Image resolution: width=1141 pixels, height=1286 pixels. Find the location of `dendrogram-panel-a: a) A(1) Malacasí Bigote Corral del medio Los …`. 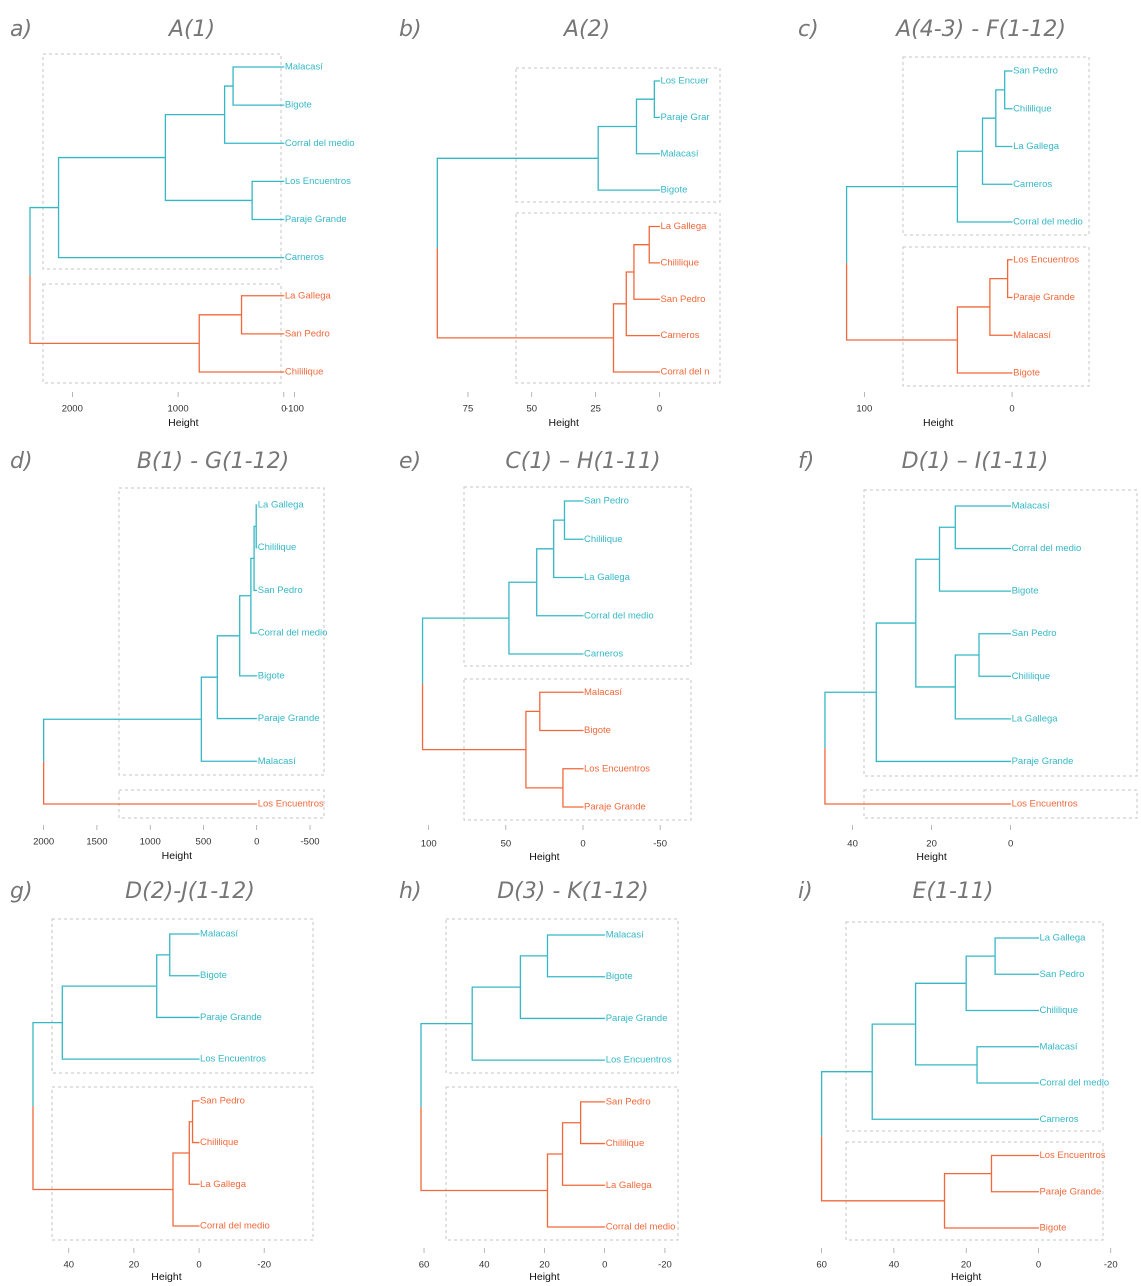

dendrogram-panel-a: a) A(1) Malacasí Bigote Corral del medio Los … is located at coordinates (182, 223).